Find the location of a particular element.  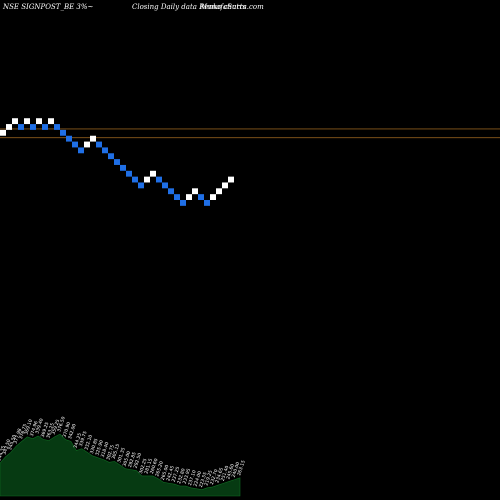

volume-label: 369.25 is located at coordinates (45, 429).